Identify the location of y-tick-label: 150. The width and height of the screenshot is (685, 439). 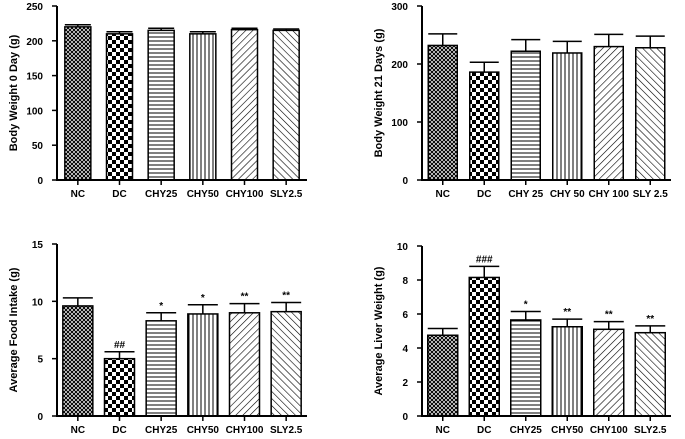
(34, 77).